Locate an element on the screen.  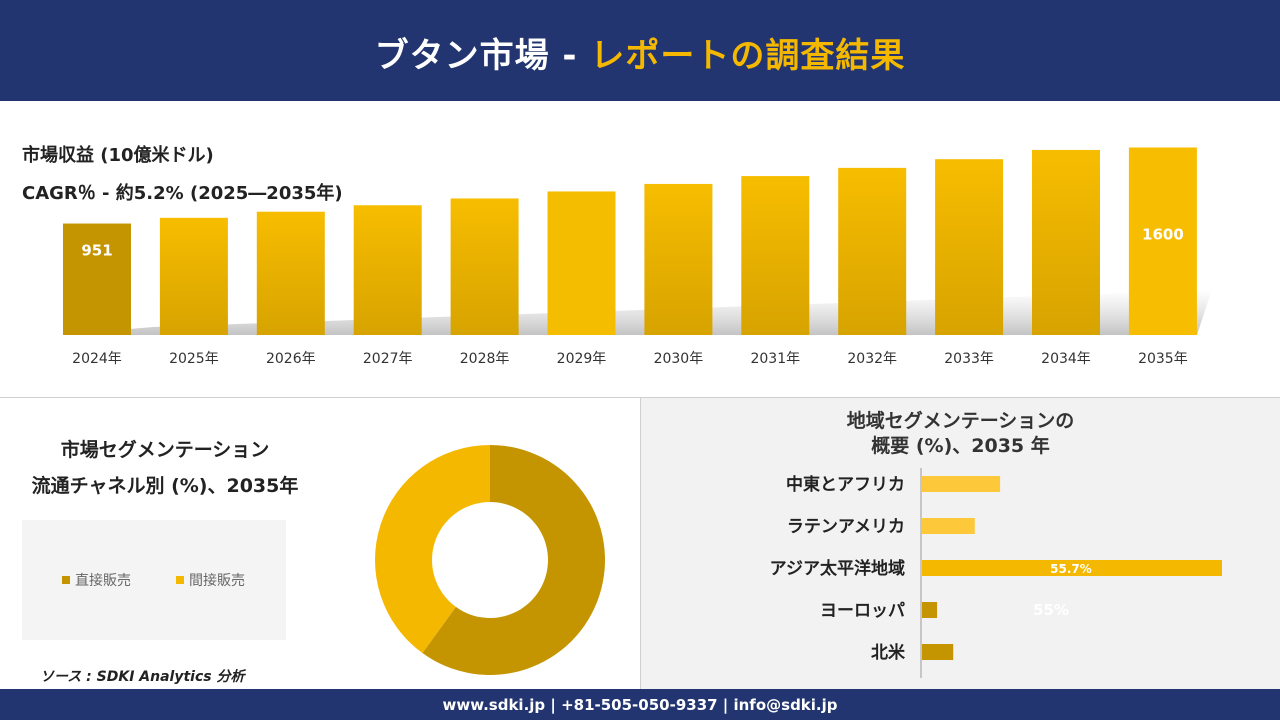
region-title-line2: 概要 (%)、2035 年 is located at coordinates (960, 446).